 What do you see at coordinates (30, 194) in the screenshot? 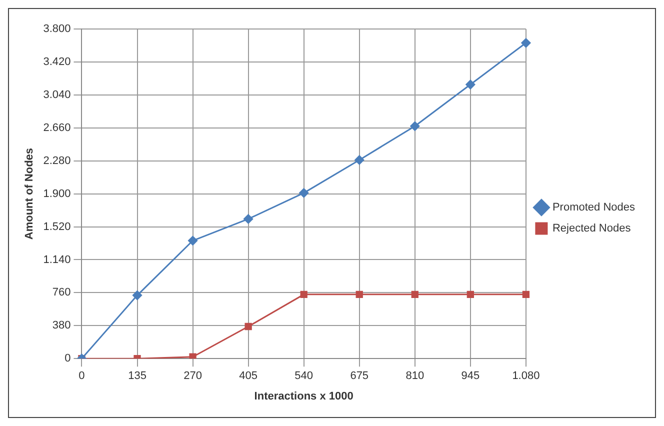
I see `y-axis-title: Amount of Nodes` at bounding box center [30, 194].